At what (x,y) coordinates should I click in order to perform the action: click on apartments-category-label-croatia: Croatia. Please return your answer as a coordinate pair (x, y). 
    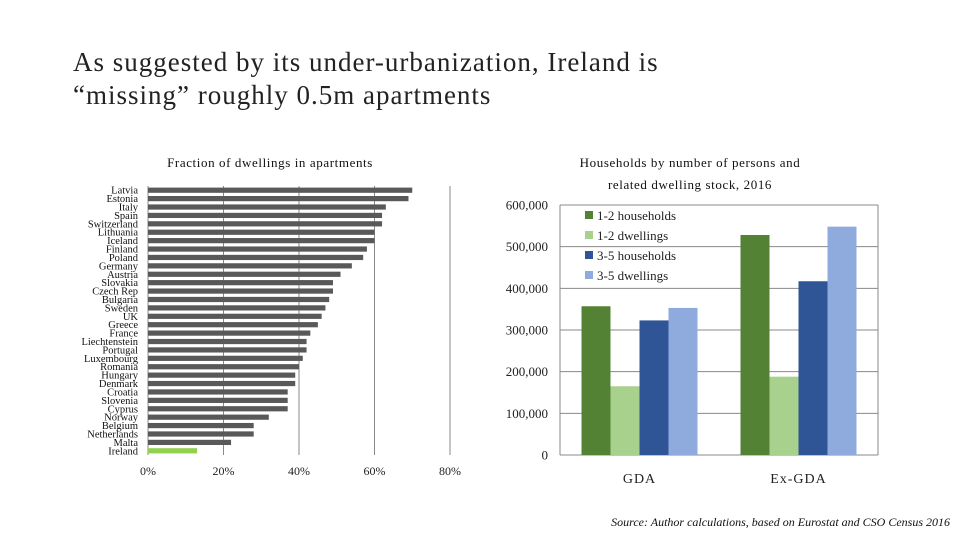
    Looking at the image, I should click on (122, 392).